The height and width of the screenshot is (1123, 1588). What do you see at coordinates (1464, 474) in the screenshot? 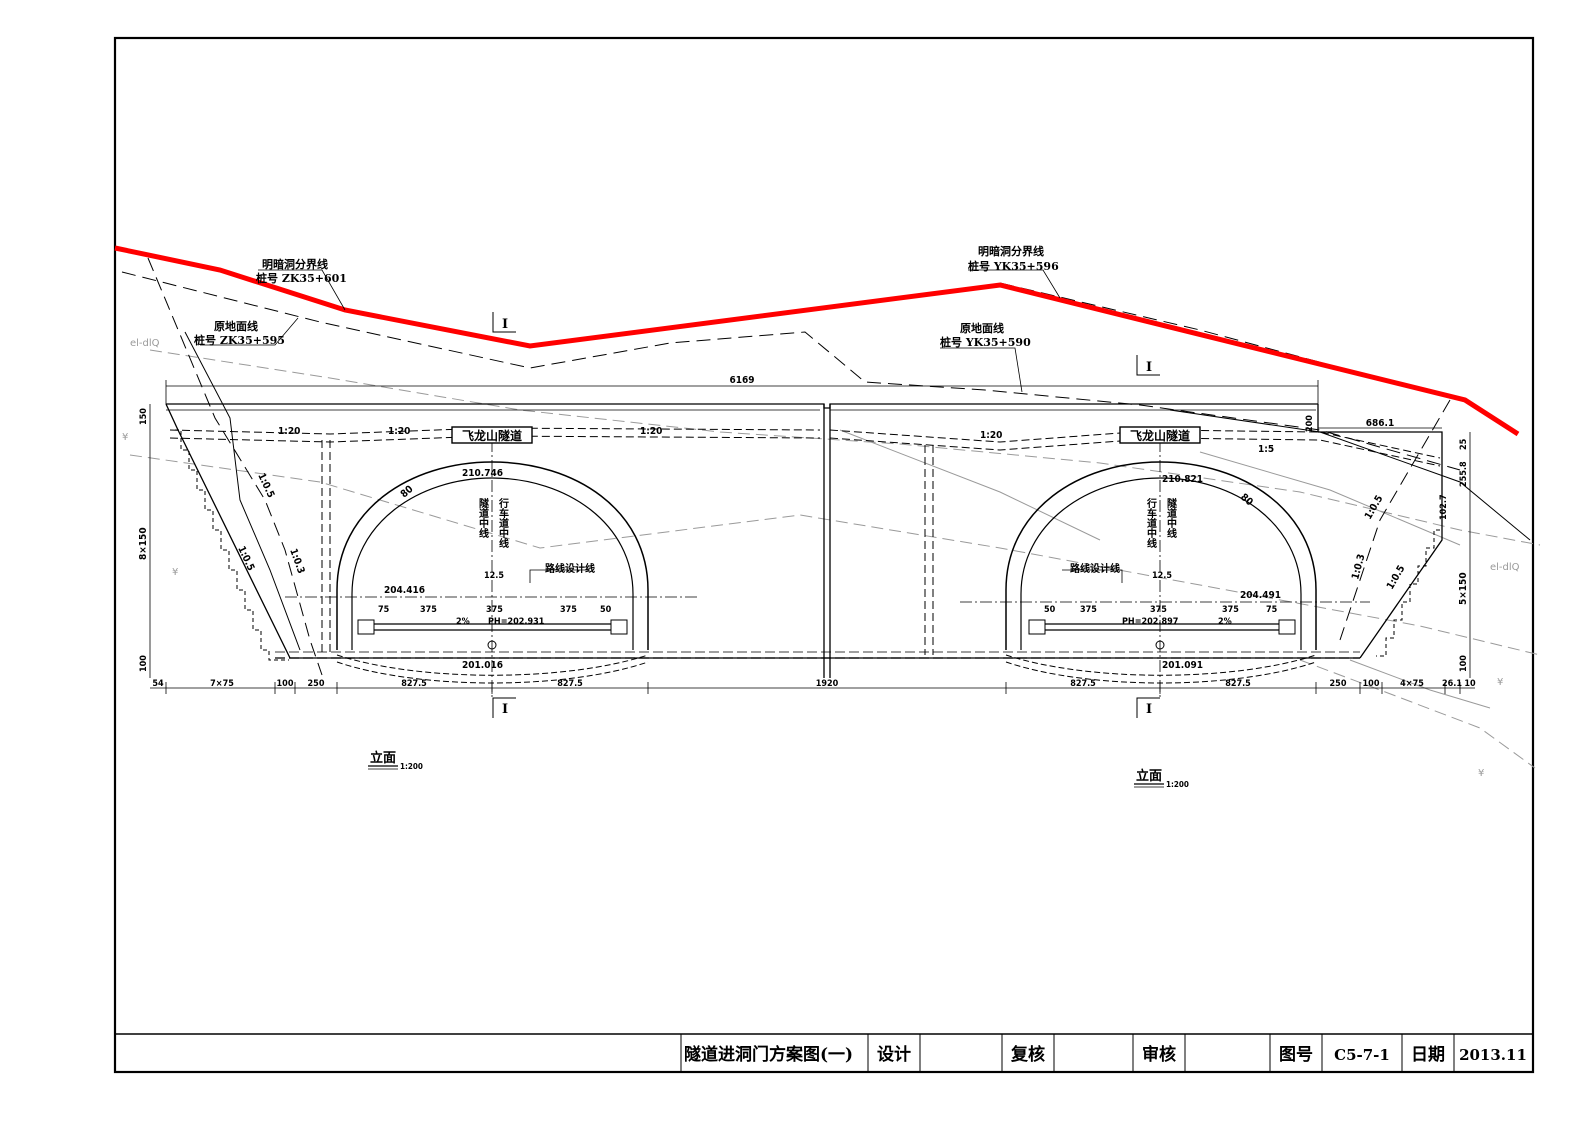
I see `dim-right-2558: 255.8` at bounding box center [1464, 474].